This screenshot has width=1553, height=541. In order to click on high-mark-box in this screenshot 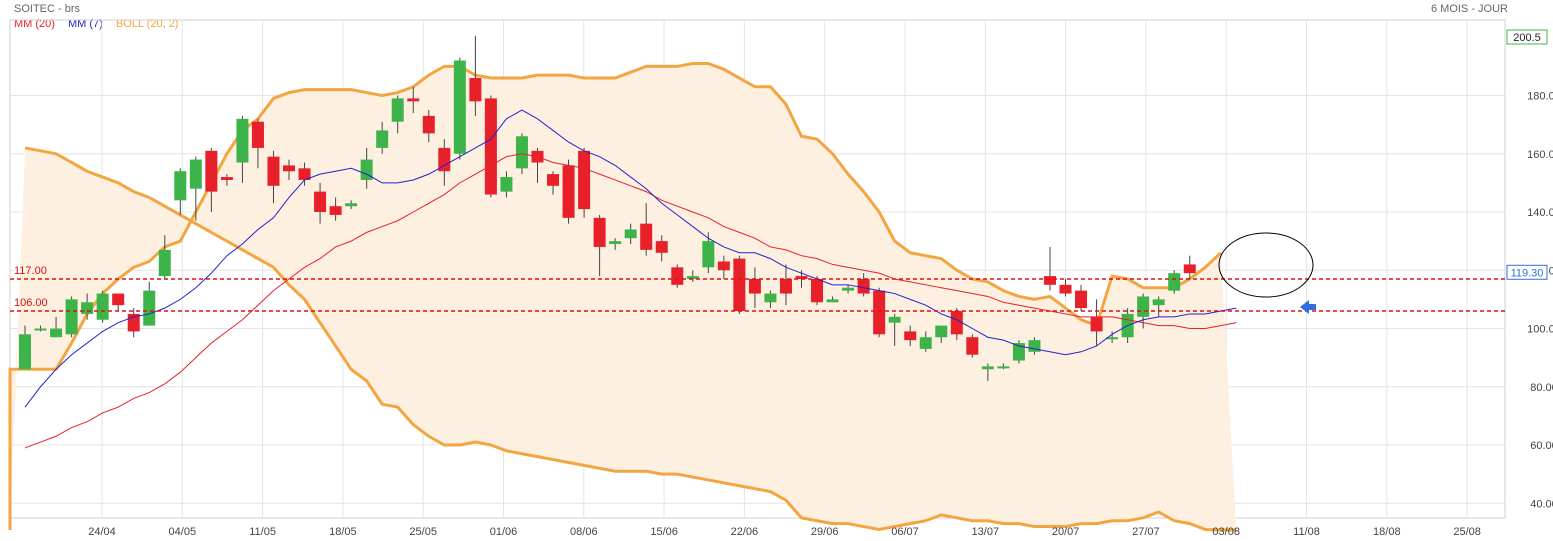, I will do `click(1527, 37)`.